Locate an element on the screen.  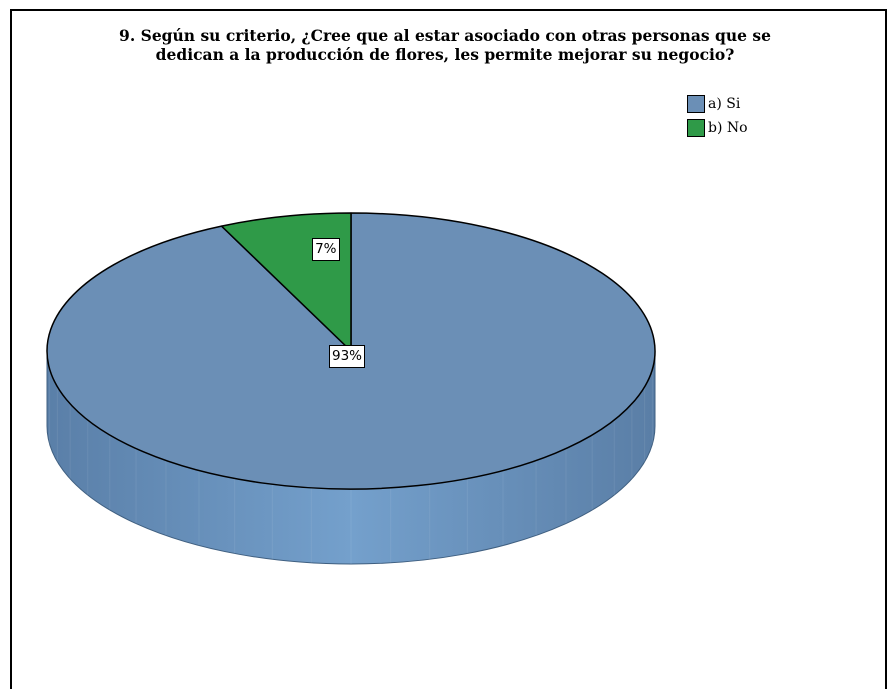
legend-item-si: a) Si is located at coordinates (717, 104).